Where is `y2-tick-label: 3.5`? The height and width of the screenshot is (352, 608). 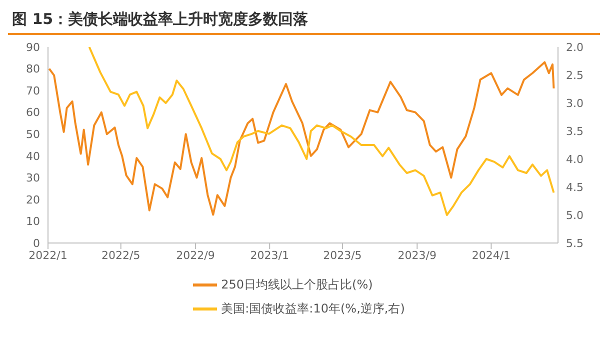 y2-tick-label: 3.5 is located at coordinates (575, 131).